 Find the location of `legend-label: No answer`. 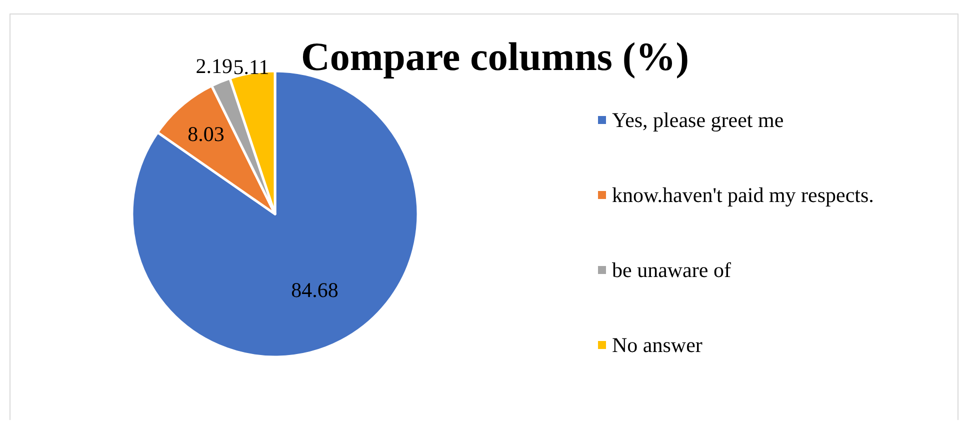

legend-label: No answer is located at coordinates (657, 345).